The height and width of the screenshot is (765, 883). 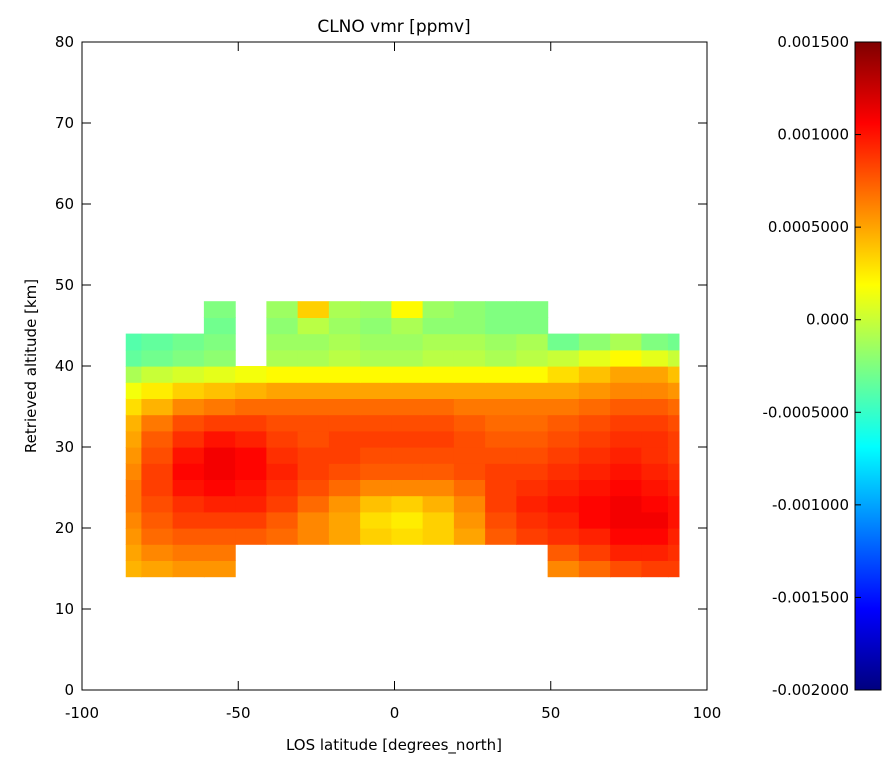 I want to click on colorbar, so click(x=868, y=366).